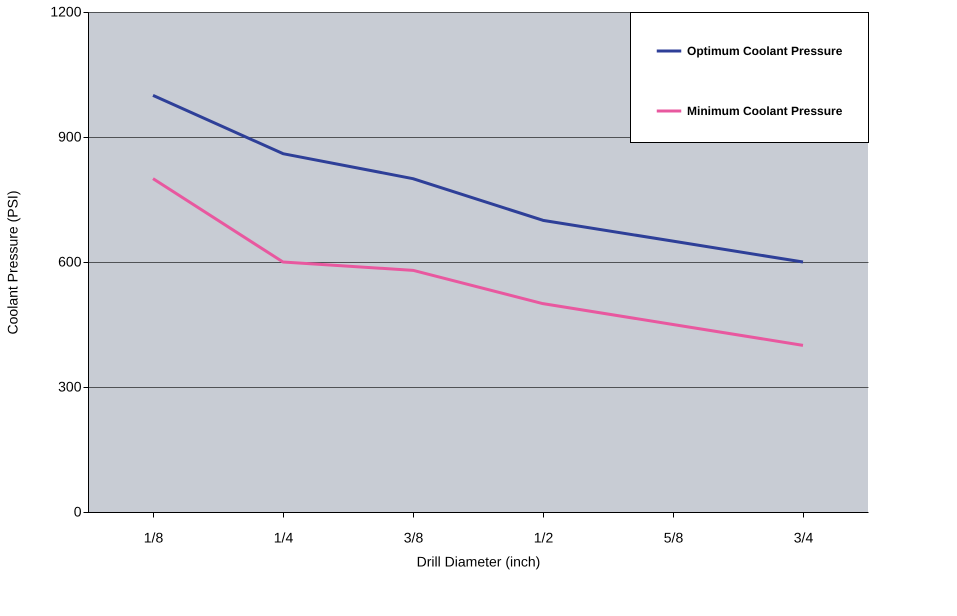 The width and height of the screenshot is (957, 616). I want to click on x-tick-label: 3/4, so click(804, 538).